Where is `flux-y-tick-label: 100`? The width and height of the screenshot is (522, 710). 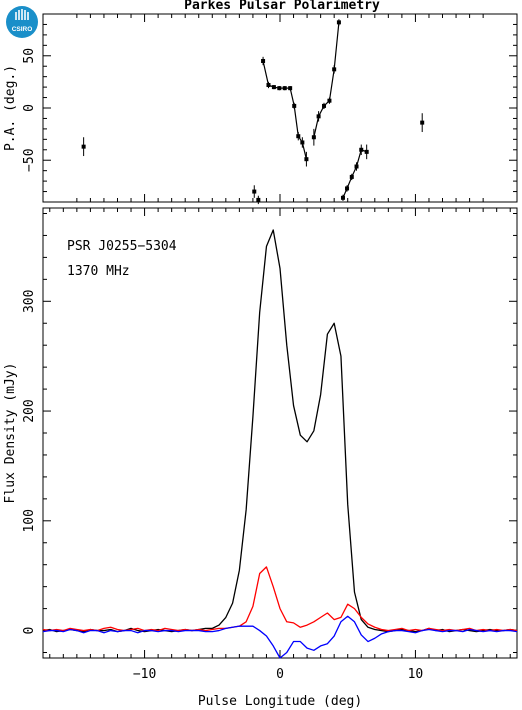
flux-y-tick-label: 100 is located at coordinates (29, 520).